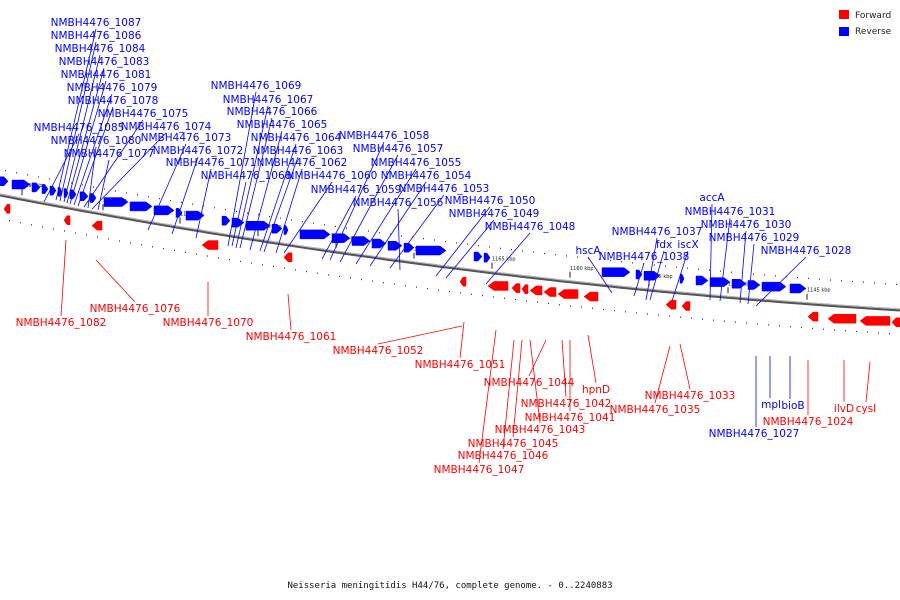  What do you see at coordinates (866, 409) in the screenshot?
I see `forward-gene-label: cysI` at bounding box center [866, 409].